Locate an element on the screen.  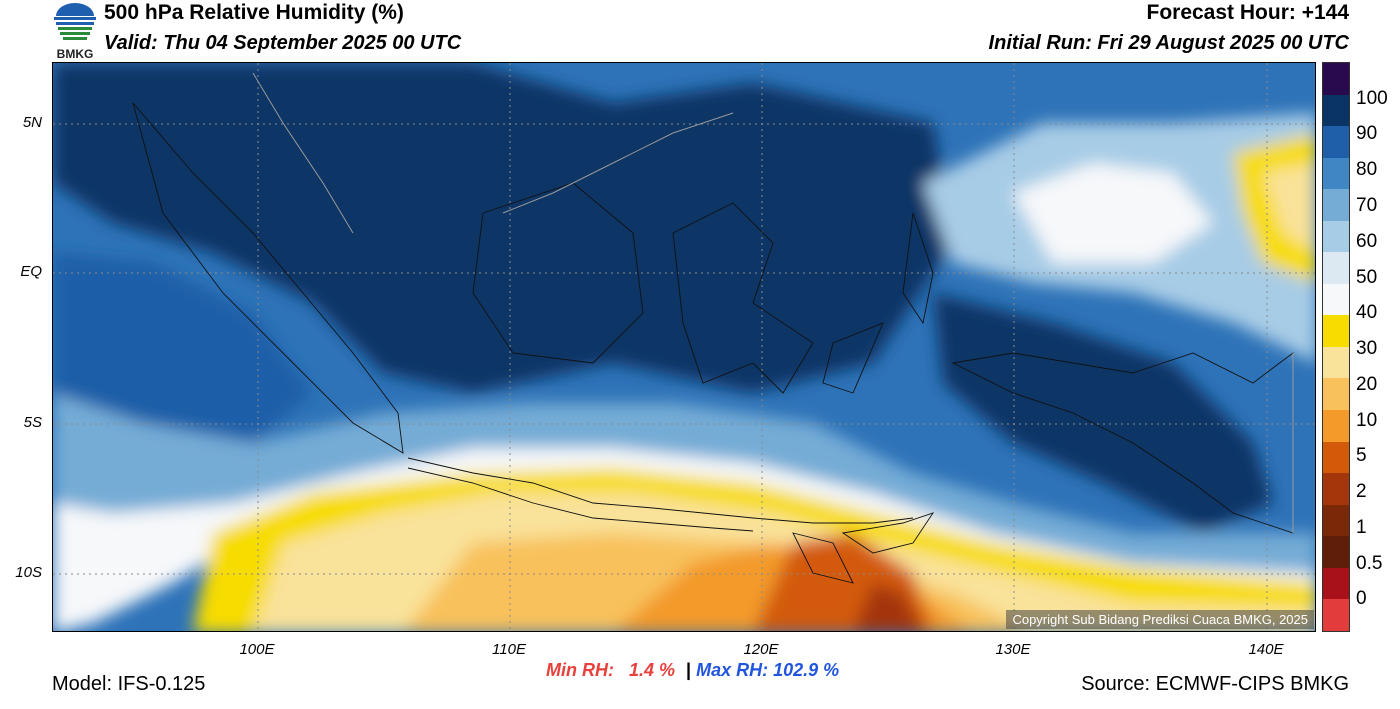
valid-time: Valid: Thu 04 September 2025 00 UTC is located at coordinates (283, 43).